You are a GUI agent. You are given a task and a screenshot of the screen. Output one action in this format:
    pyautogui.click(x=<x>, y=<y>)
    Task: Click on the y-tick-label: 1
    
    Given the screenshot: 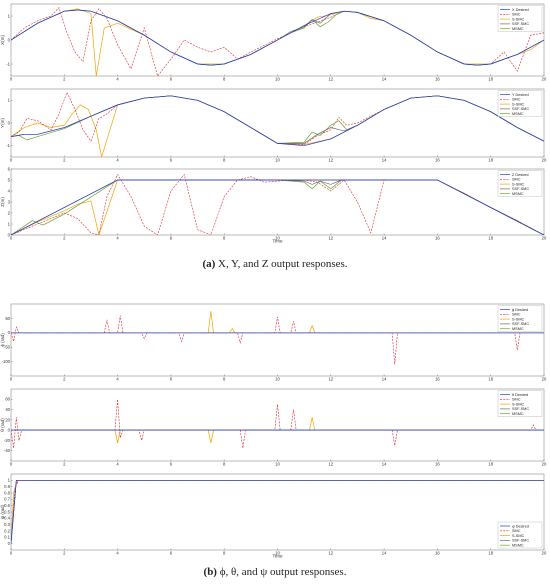 What is the action you would take?
    pyautogui.click(x=9, y=100)
    